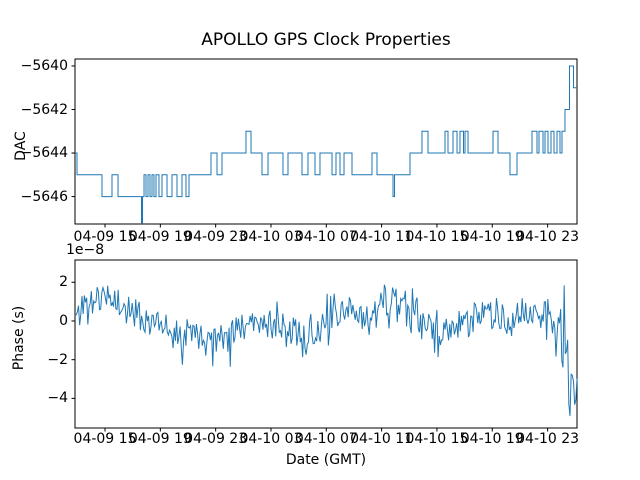 Image resolution: width=640 pixels, height=480 pixels. I want to click on y-tick-label: 0, so click(63, 320).